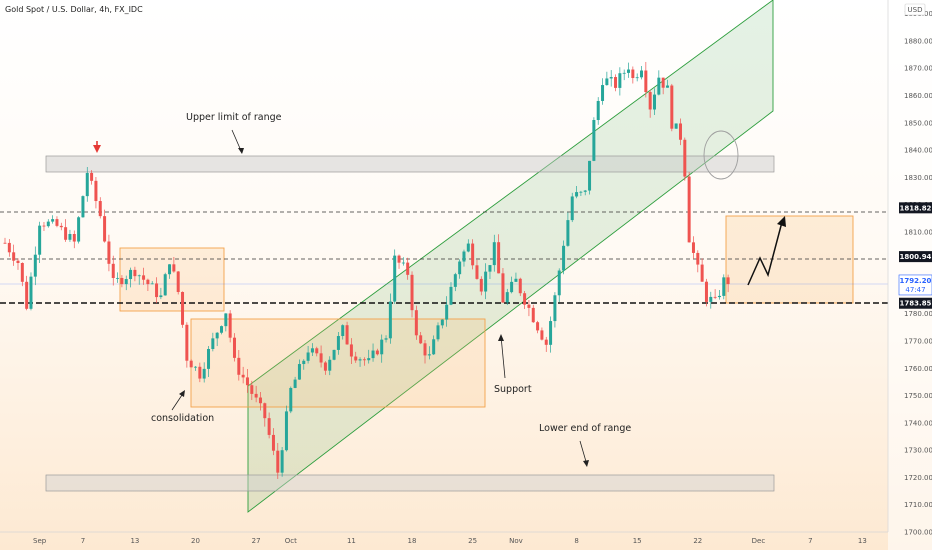  I want to click on consolidation-arrowhead, so click(182, 393).